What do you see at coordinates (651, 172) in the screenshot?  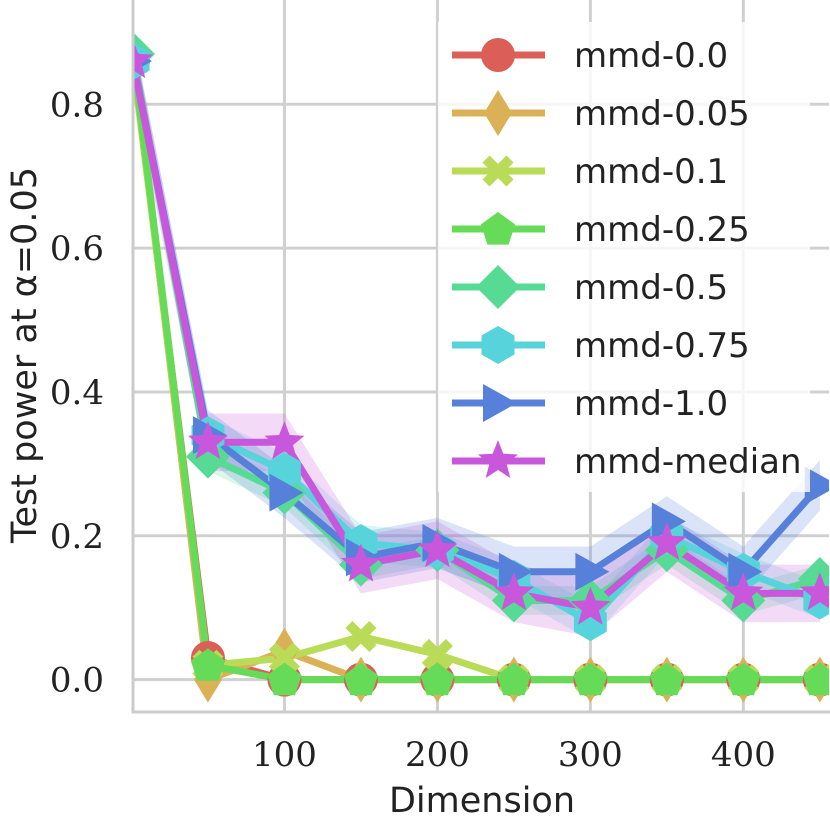 I see `legend-label-mmd-0-1: mmd-0.1` at bounding box center [651, 172].